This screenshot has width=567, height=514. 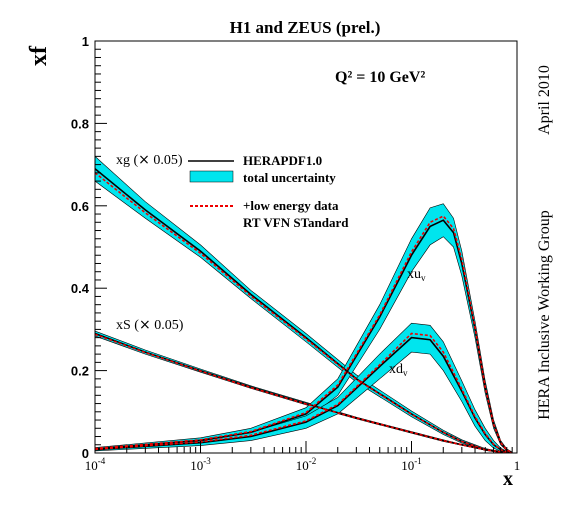 What do you see at coordinates (416, 275) in the screenshot?
I see `series-label-xuv: xuv` at bounding box center [416, 275].